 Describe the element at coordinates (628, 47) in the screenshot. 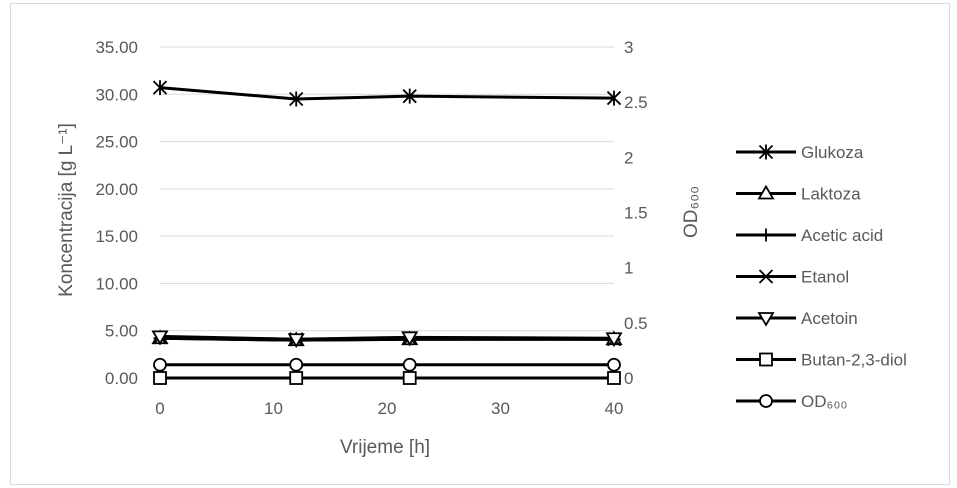

I see `y2-tick-label: 3` at that location.